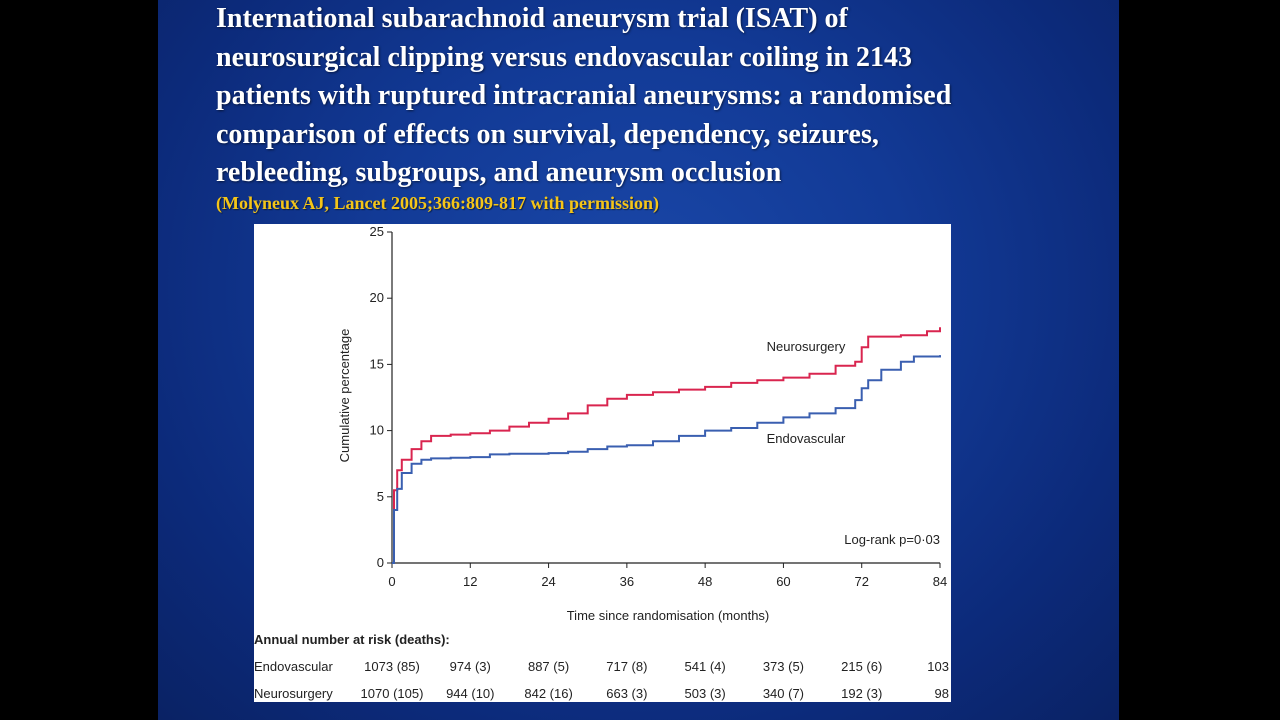 The width and height of the screenshot is (1280, 720). What do you see at coordinates (548, 693) in the screenshot?
I see `risk-cell: 842 (16)` at bounding box center [548, 693].